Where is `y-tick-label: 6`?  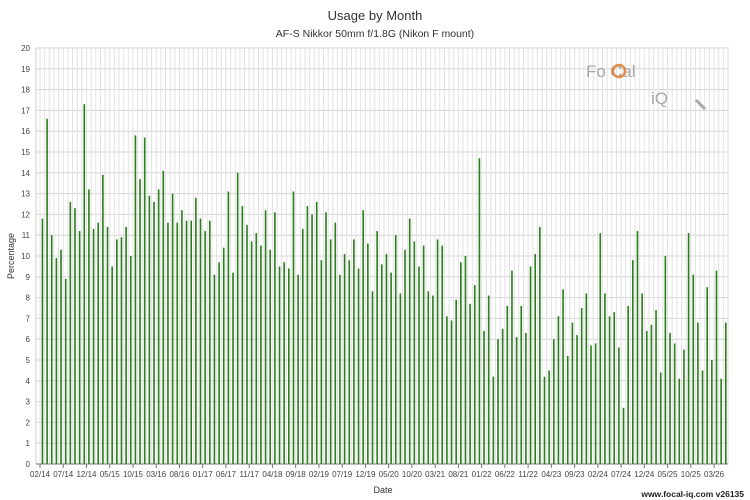 y-tick-label: 6 is located at coordinates (28, 339).